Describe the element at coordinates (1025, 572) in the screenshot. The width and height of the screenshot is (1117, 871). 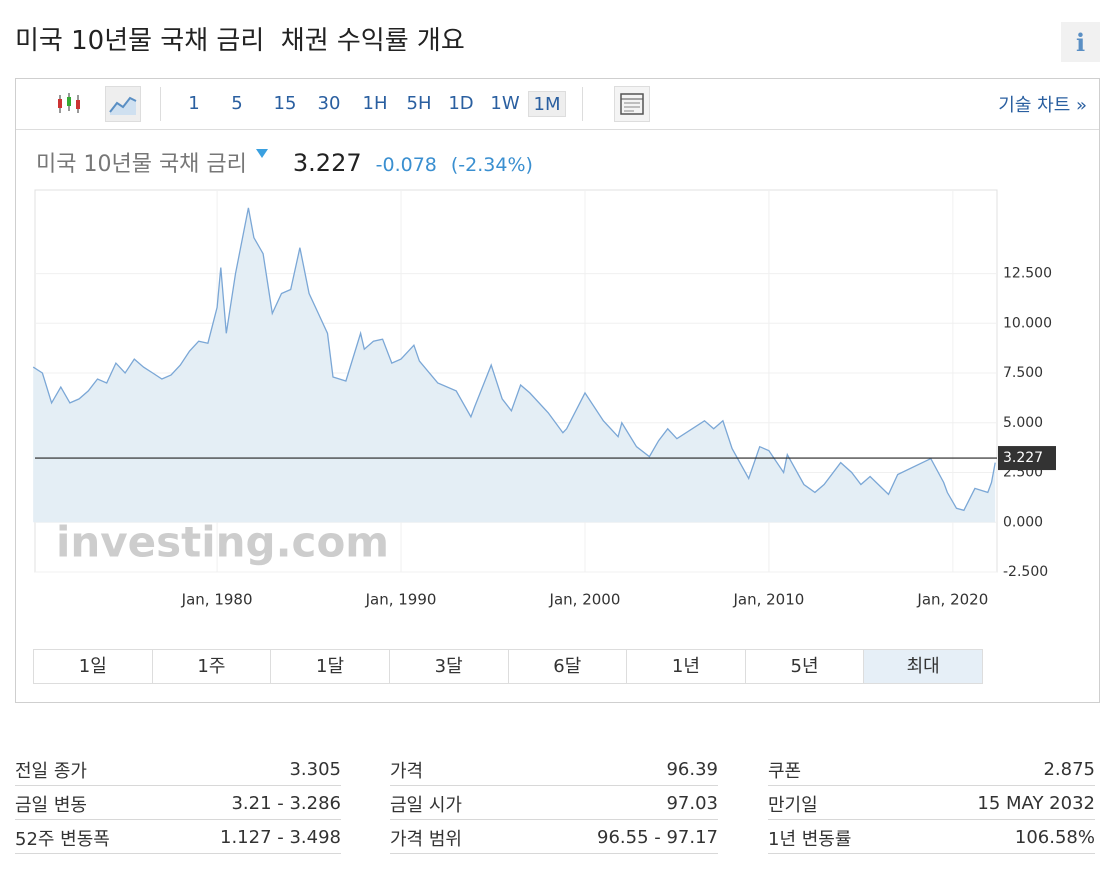
I see `y-tick-label: -2.500` at that location.